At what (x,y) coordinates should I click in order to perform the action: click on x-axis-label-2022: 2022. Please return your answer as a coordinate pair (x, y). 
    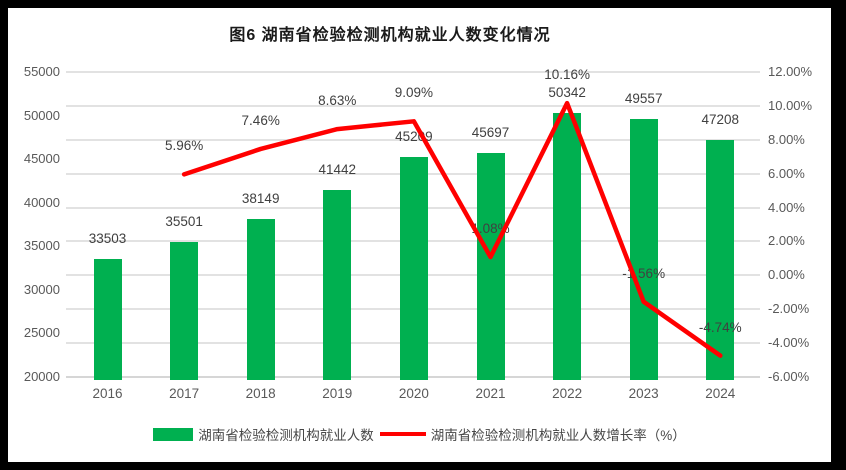
    Looking at the image, I should click on (567, 393).